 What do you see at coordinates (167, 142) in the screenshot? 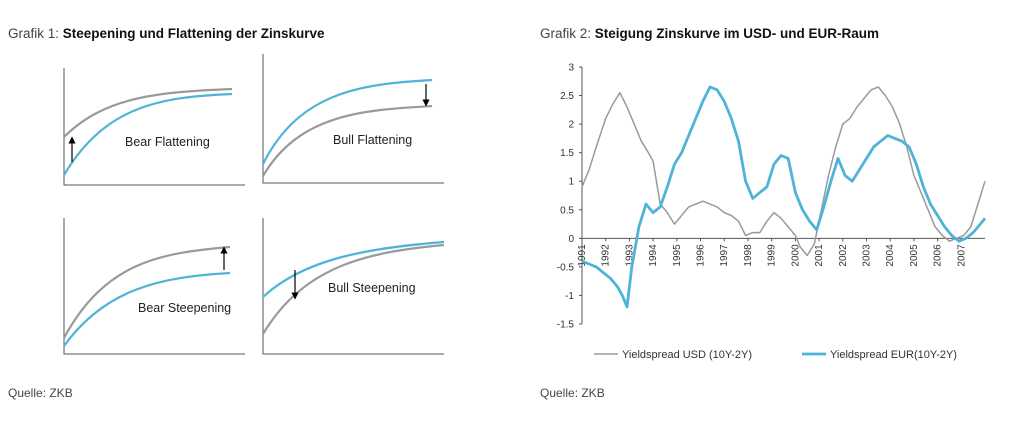
I see `panel1-label: Bear Flattening` at bounding box center [167, 142].